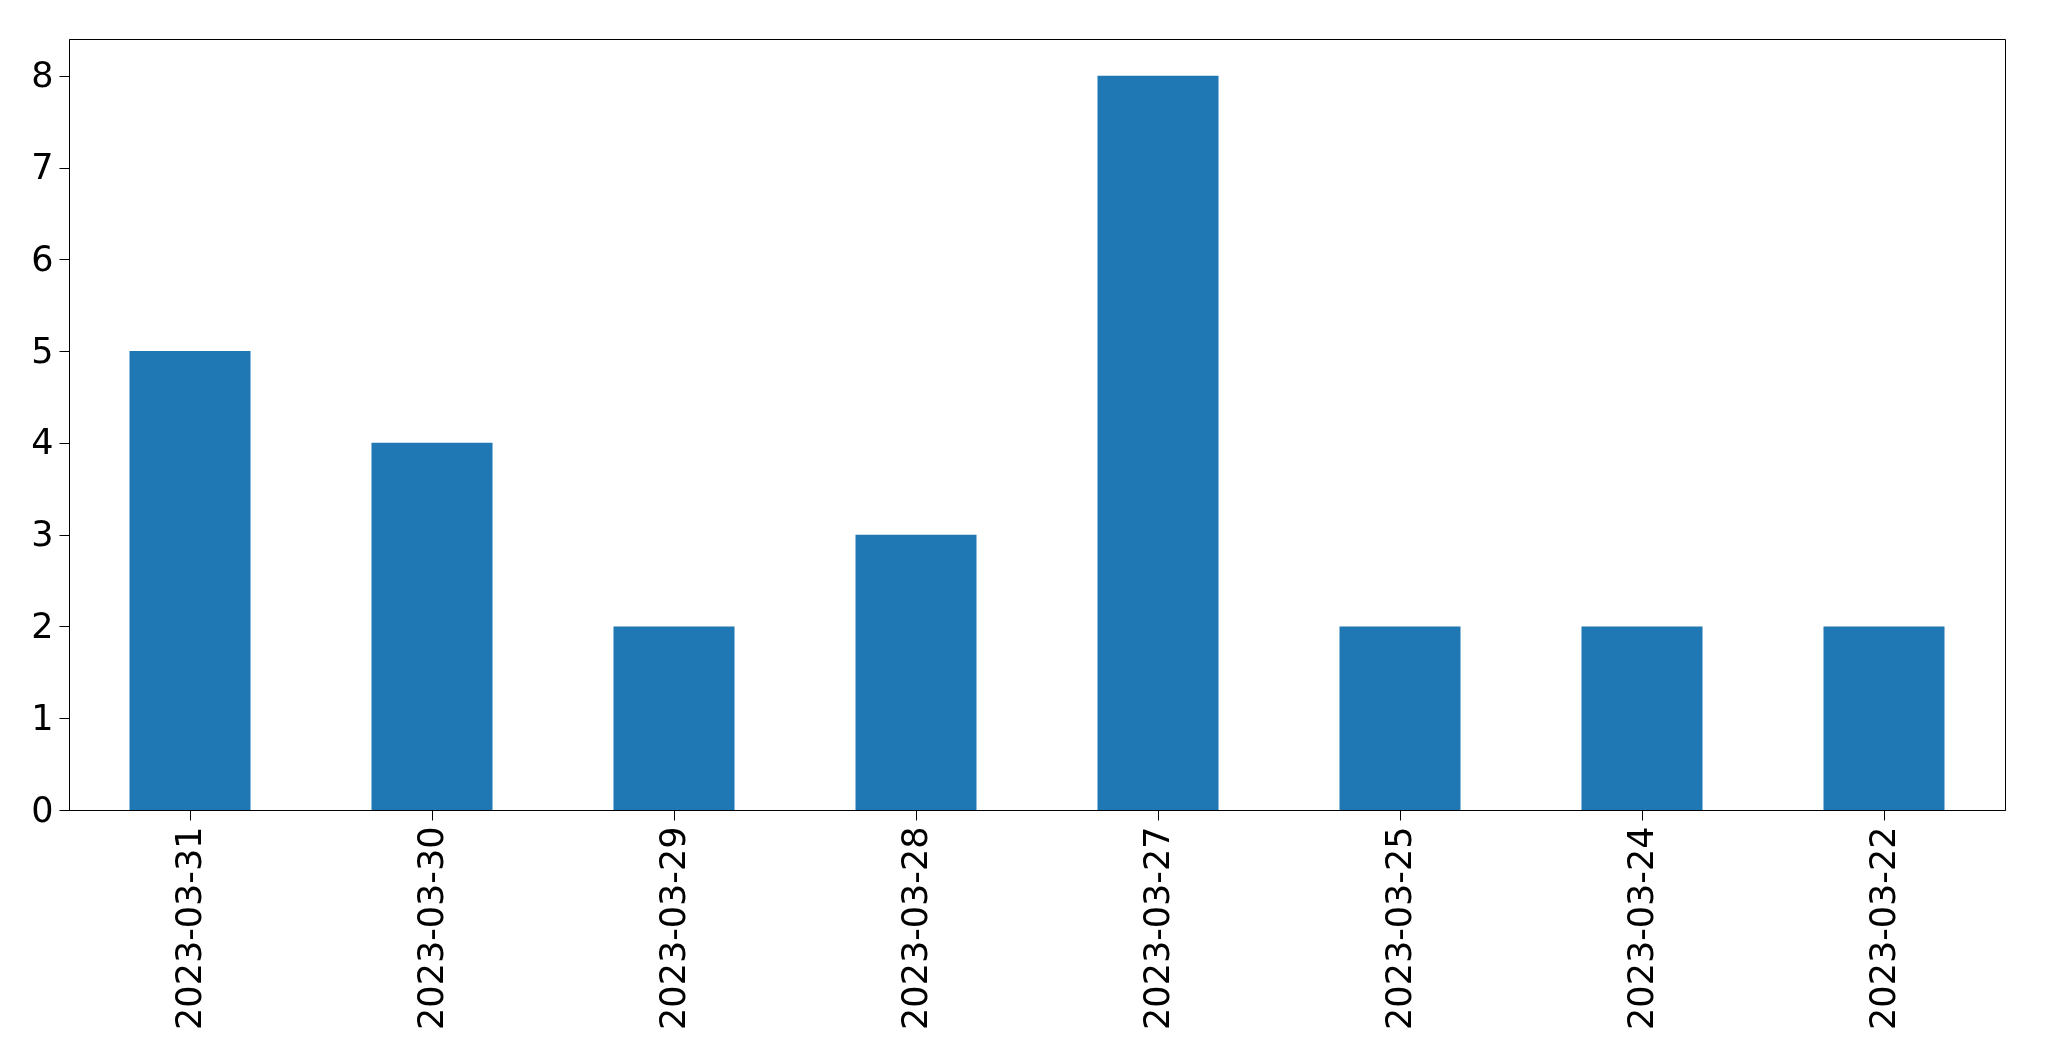 This screenshot has height=1061, width=2049. Describe the element at coordinates (673, 928) in the screenshot. I see `x-tick-label: 2023-03-29` at that location.